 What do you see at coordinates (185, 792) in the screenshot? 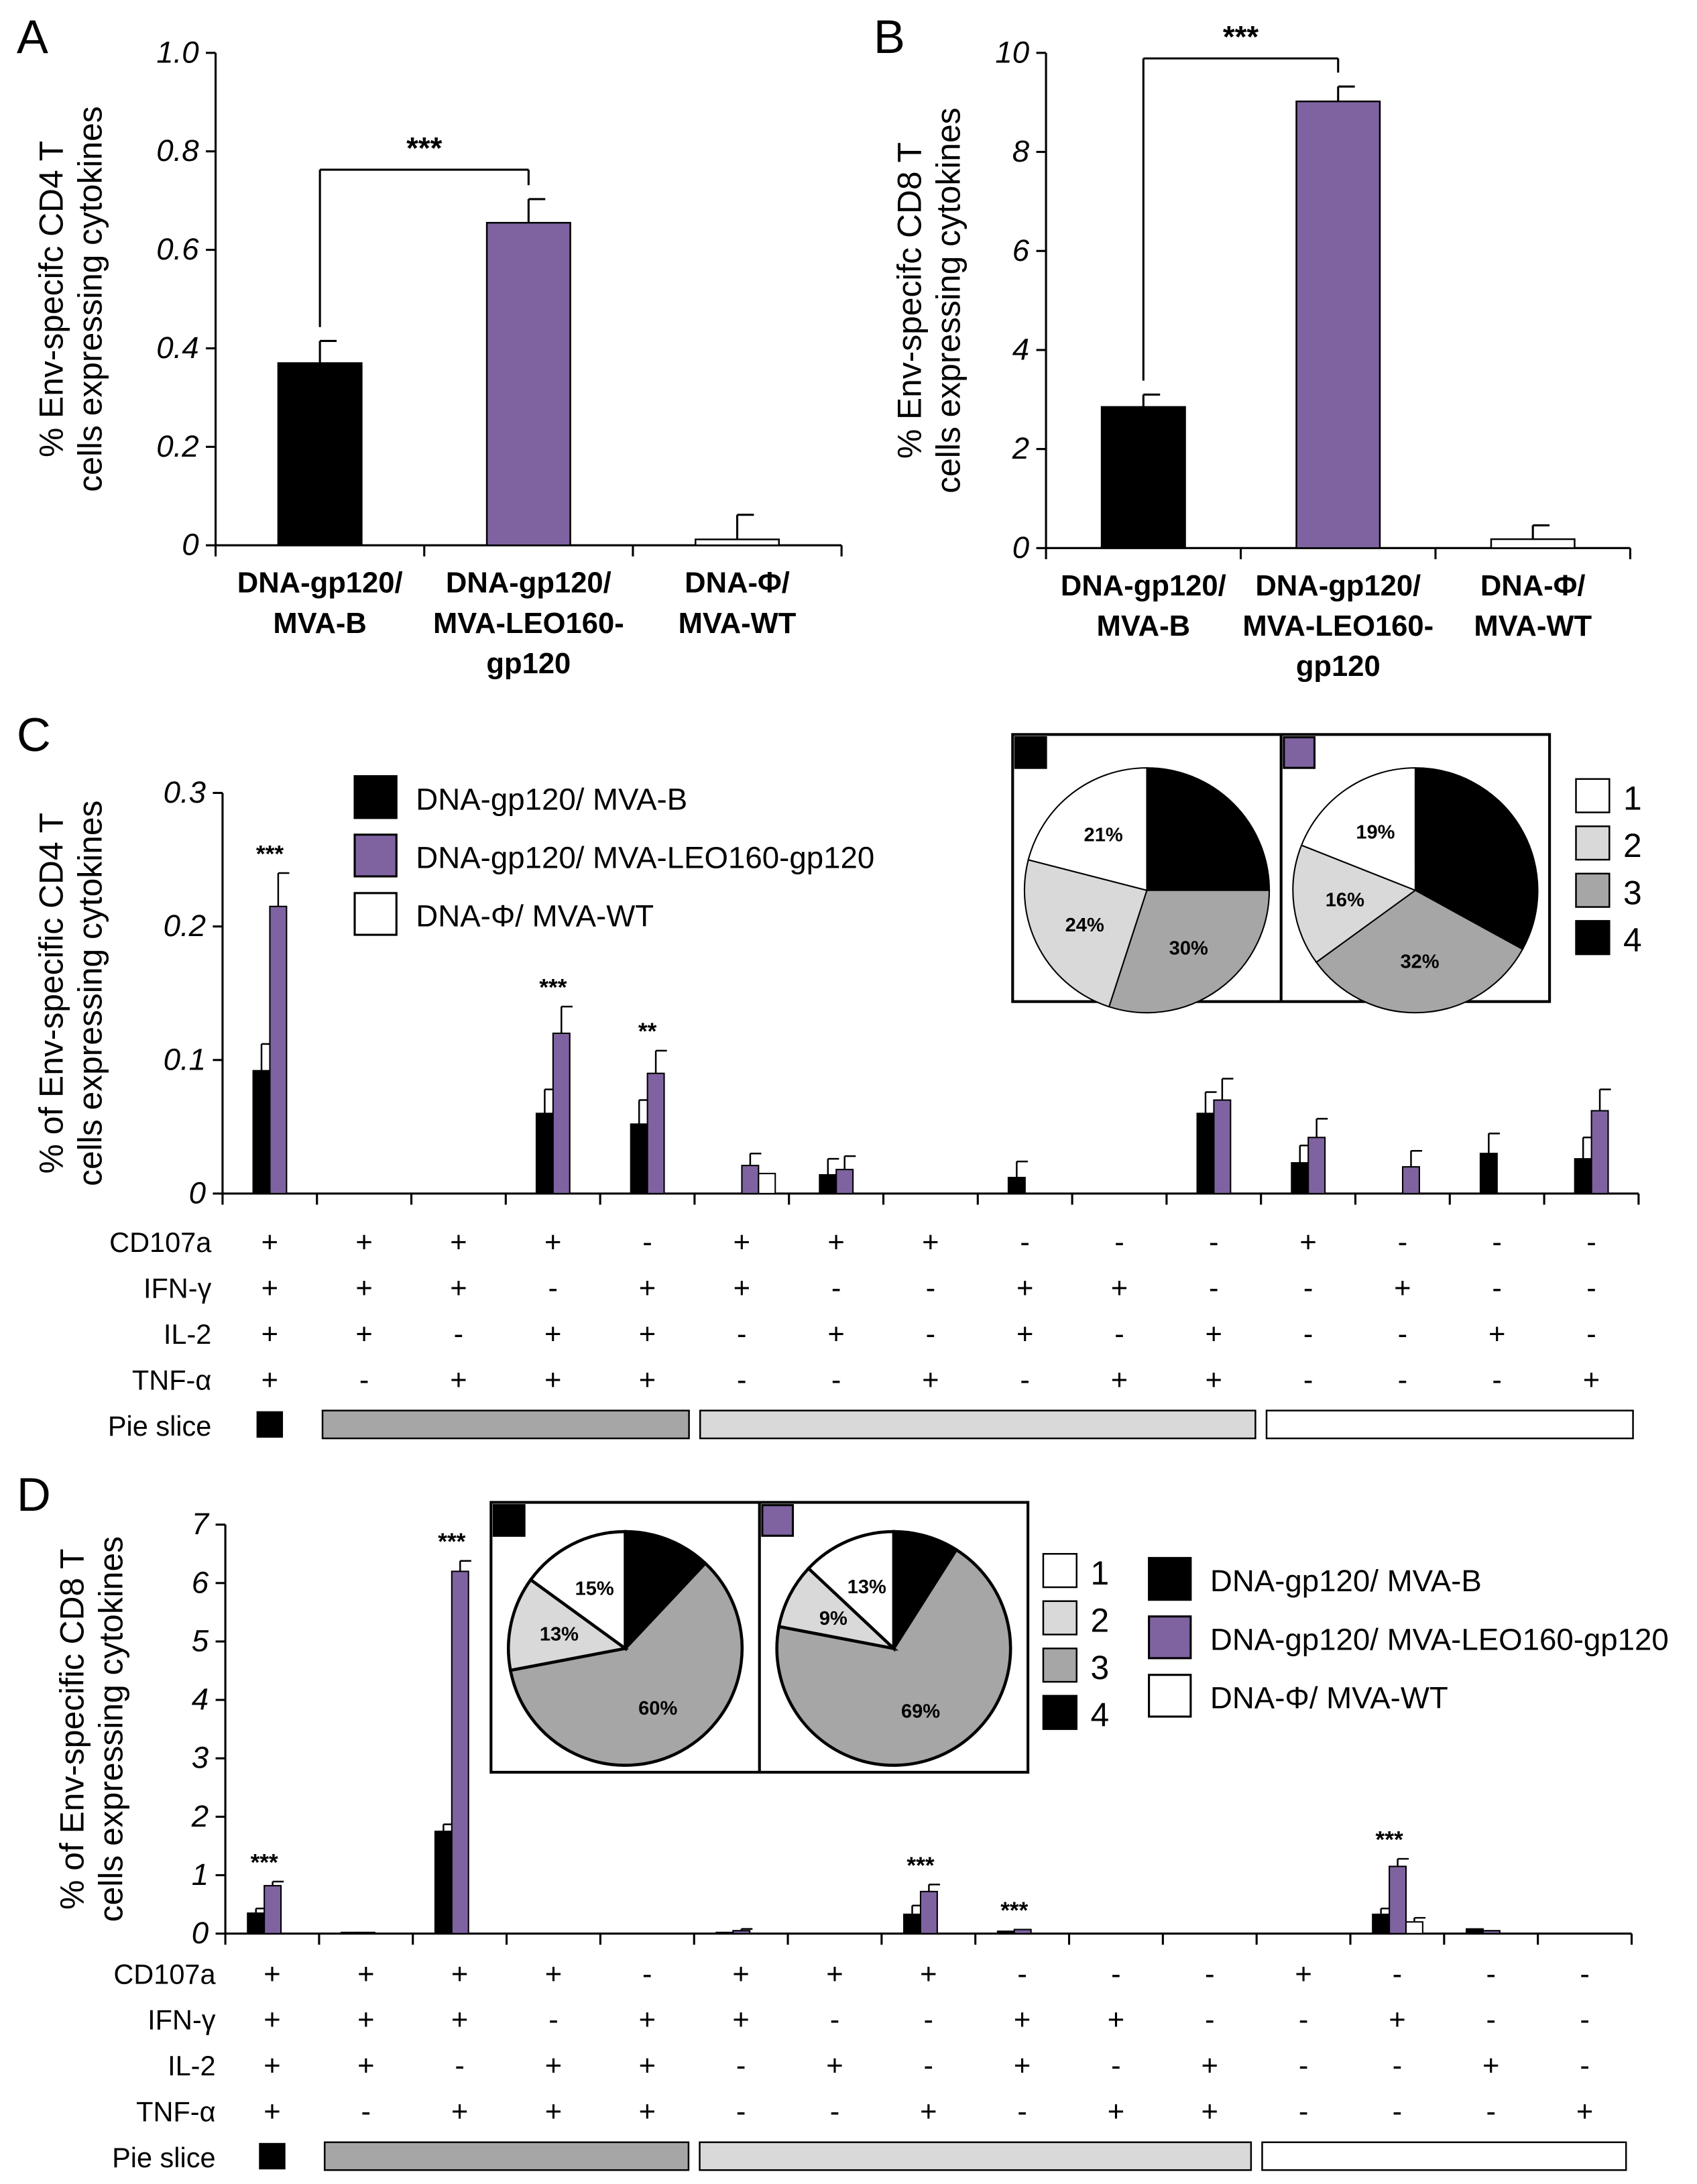
I see `y-tick-label: 0.3` at bounding box center [185, 792].